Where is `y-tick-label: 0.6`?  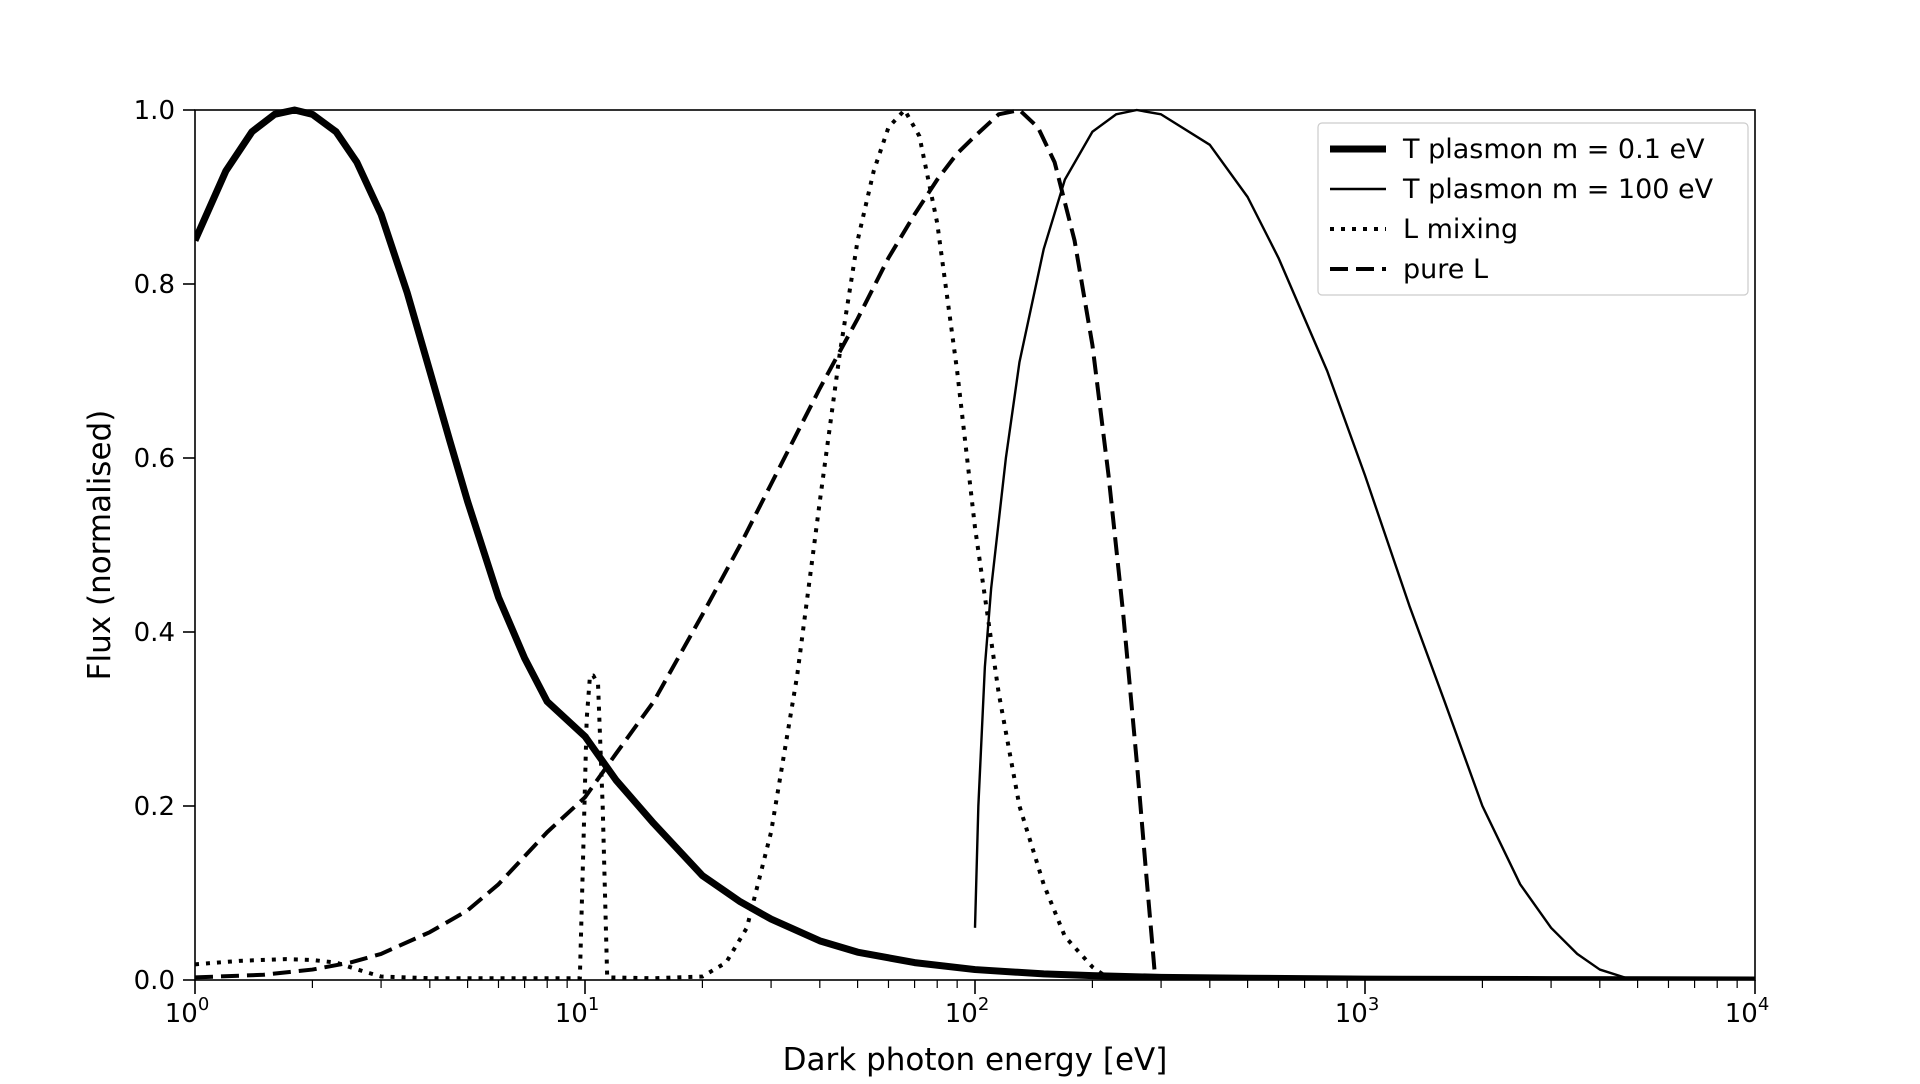
y-tick-label: 0.6 is located at coordinates (154, 459).